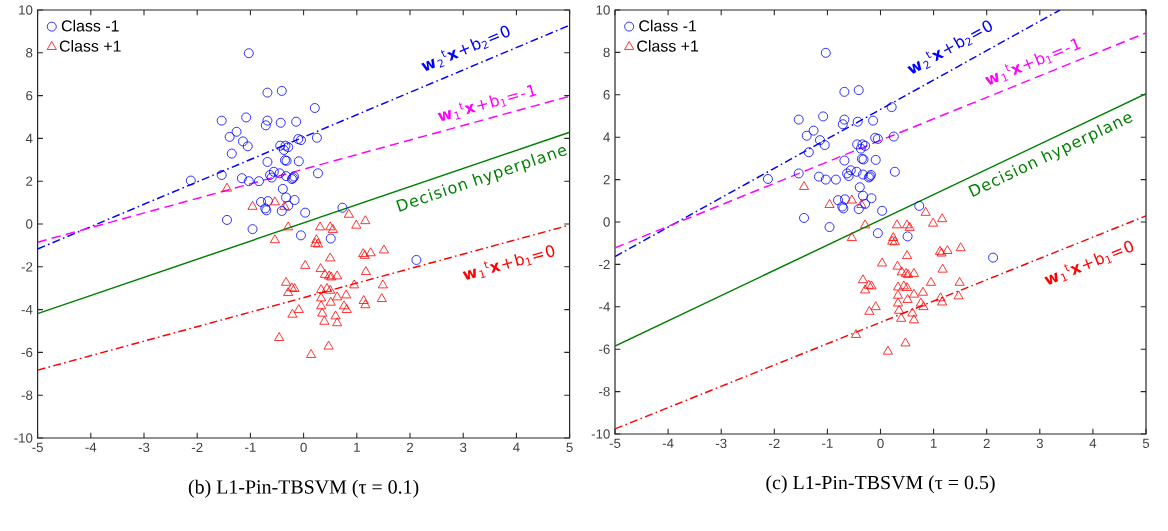  I want to click on x-tick-label: -2, so click(774, 443).